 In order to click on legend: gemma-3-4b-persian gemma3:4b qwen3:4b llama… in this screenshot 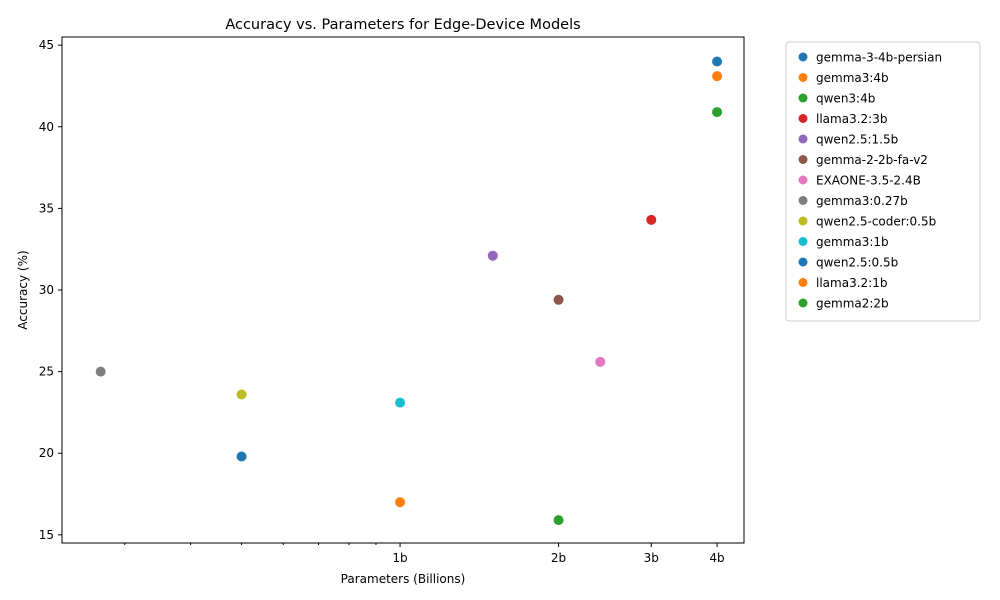, I will do `click(883, 181)`.